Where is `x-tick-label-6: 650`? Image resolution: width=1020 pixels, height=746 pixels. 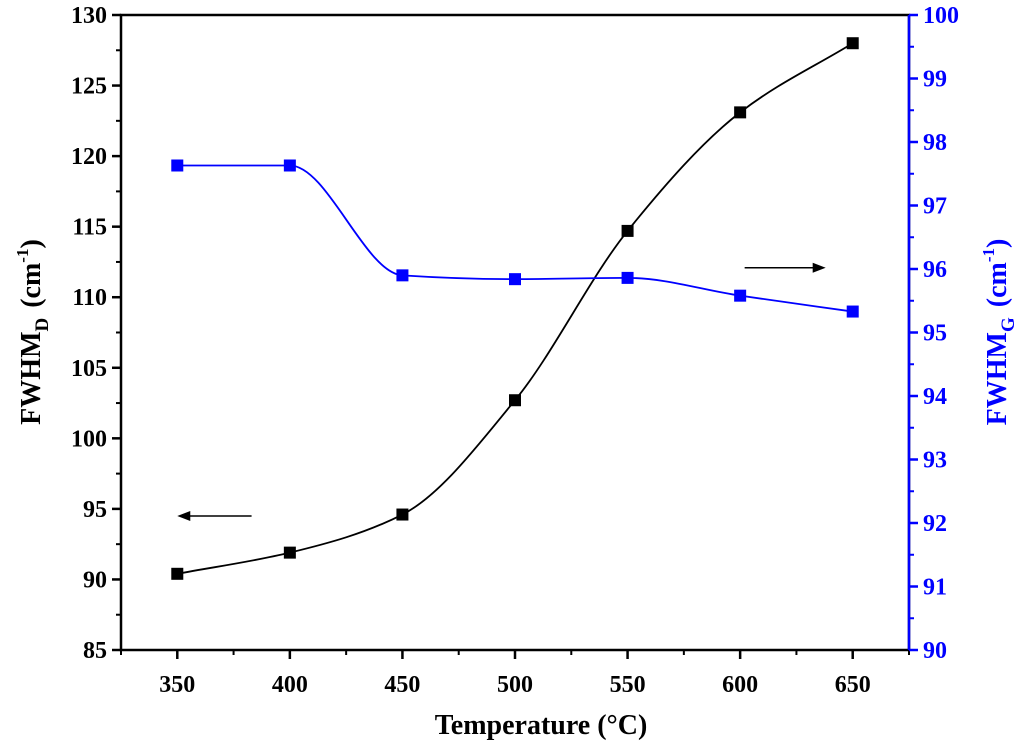
x-tick-label-6: 650 is located at coordinates (853, 685).